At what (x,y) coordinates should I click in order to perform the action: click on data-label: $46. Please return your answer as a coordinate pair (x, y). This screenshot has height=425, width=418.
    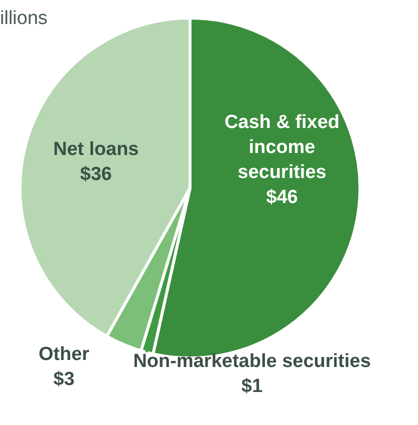
    Looking at the image, I should click on (282, 197).